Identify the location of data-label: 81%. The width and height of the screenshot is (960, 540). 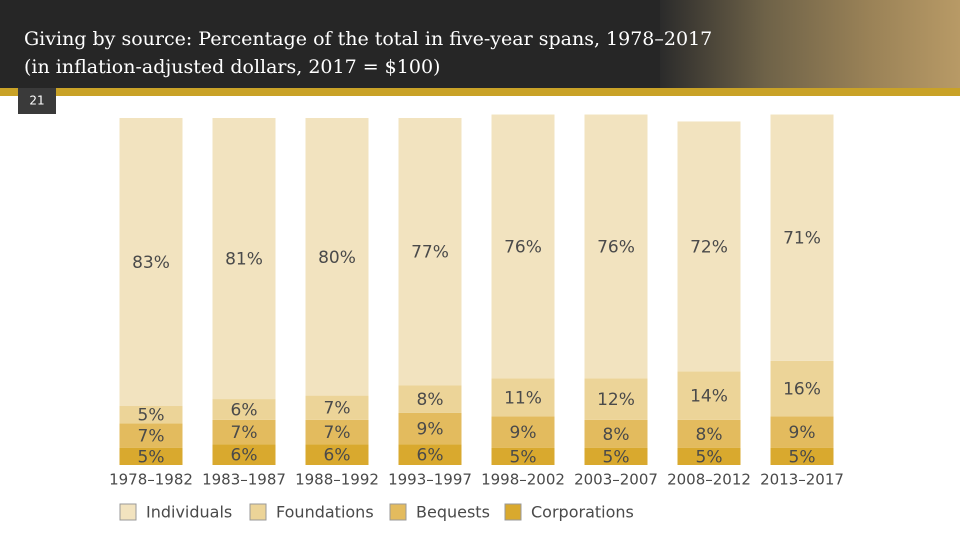
(244, 260).